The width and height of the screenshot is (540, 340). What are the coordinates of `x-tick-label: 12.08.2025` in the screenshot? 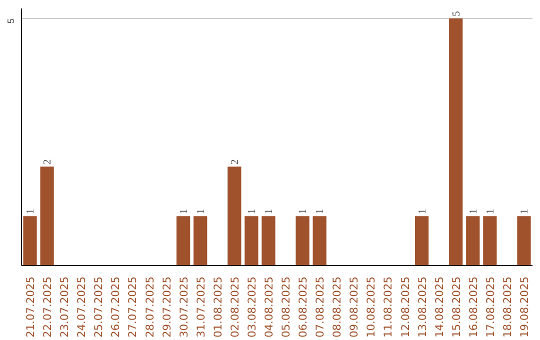 It's located at (405, 307).